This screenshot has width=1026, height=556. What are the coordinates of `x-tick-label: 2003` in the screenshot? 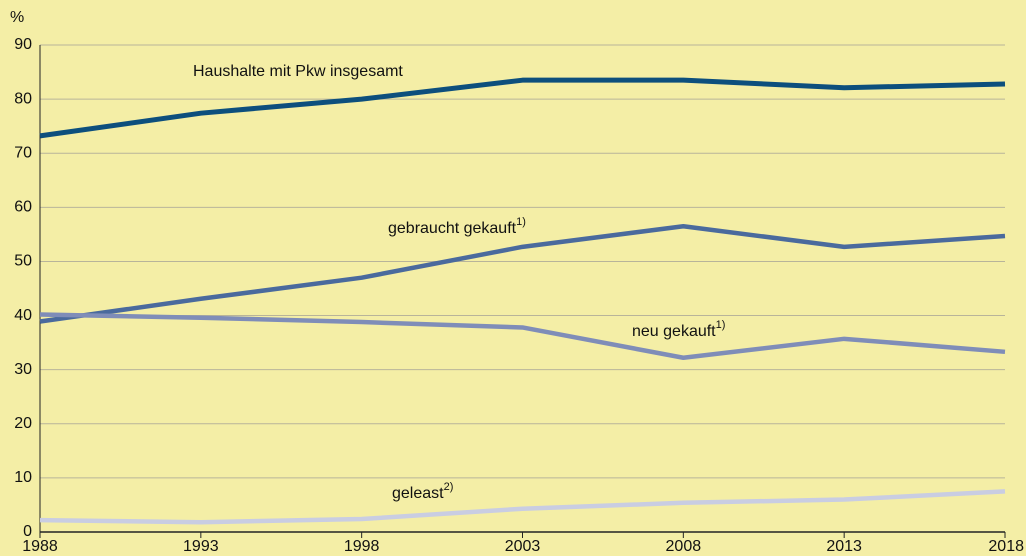 It's located at (523, 546).